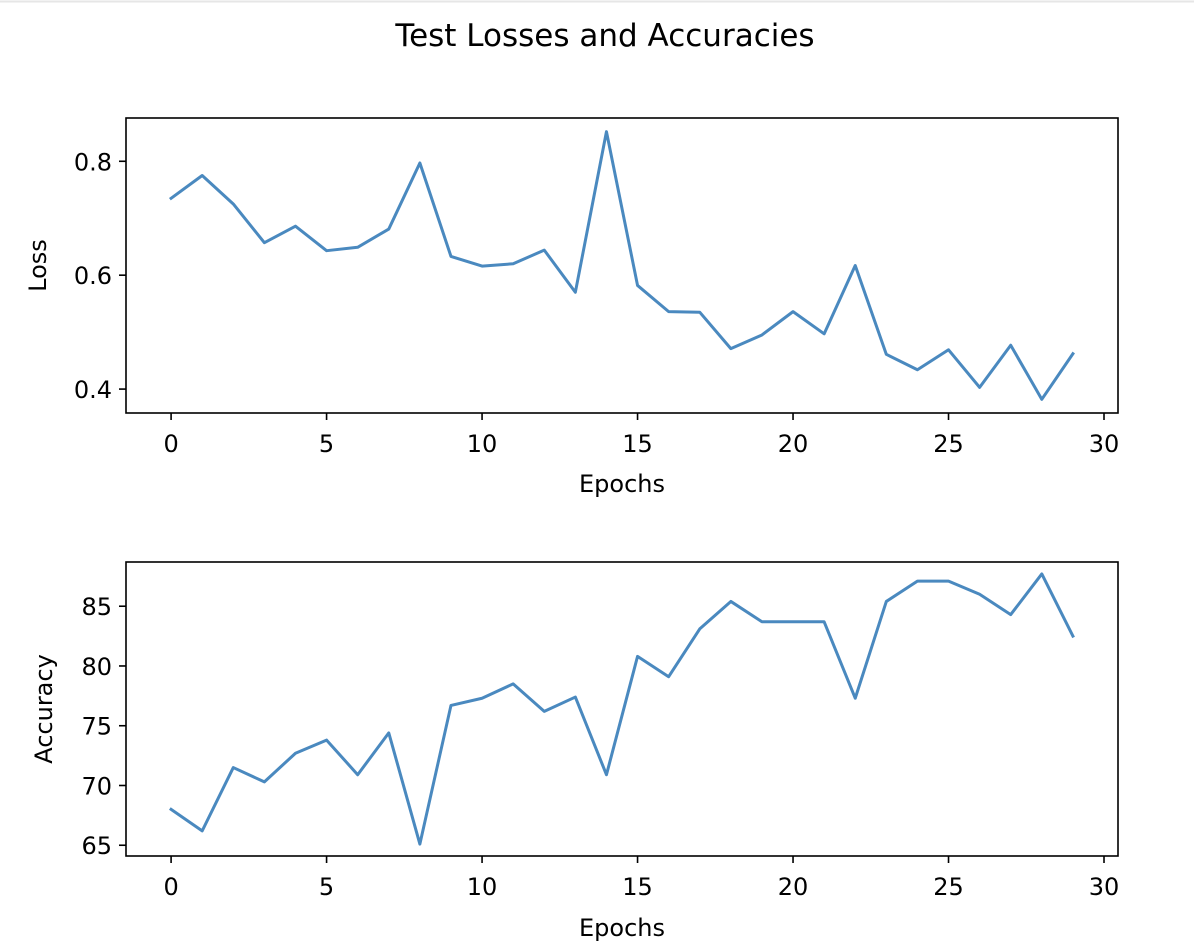 The height and width of the screenshot is (952, 1194). What do you see at coordinates (622, 484) in the screenshot?
I see `loss-x-axis-label: Epochs` at bounding box center [622, 484].